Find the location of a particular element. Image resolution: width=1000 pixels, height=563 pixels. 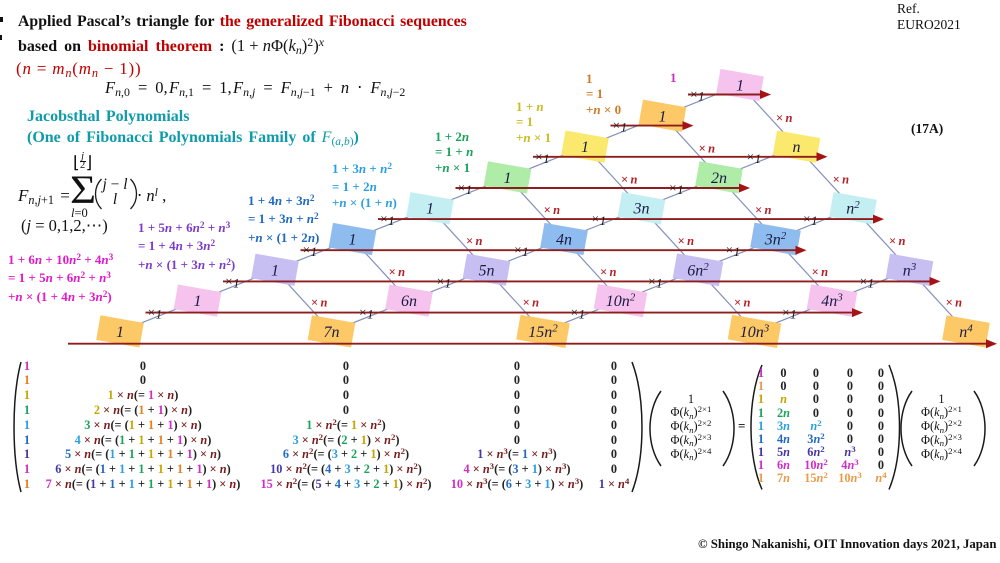

svg-text: 4n is located at coordinates (564, 240).